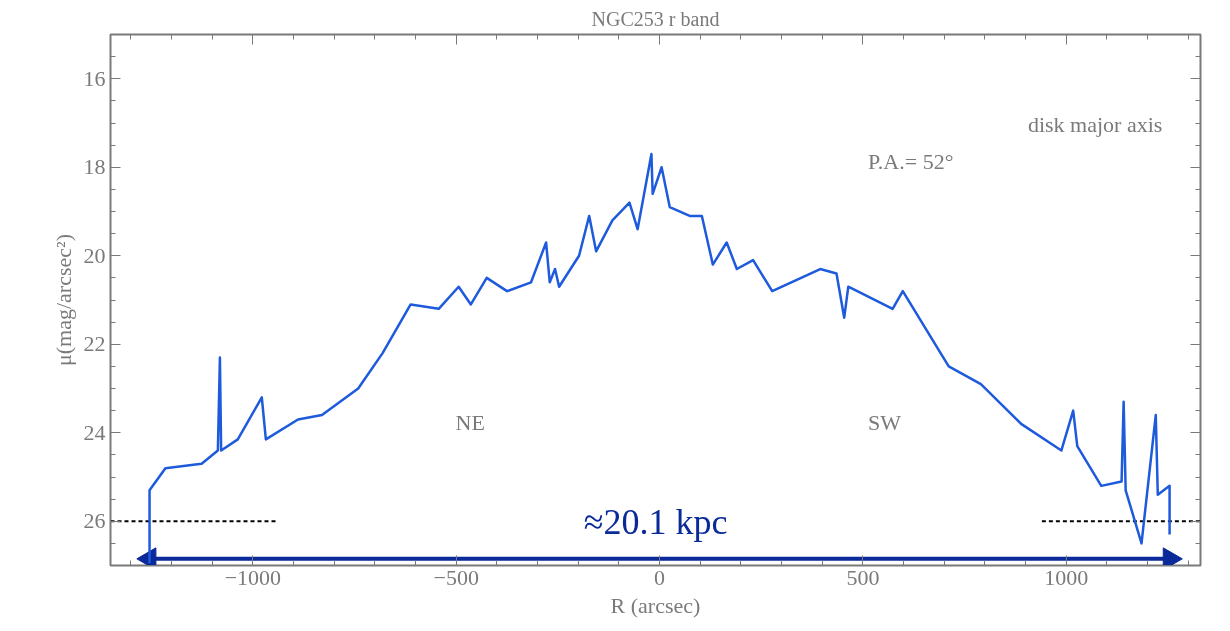  I want to click on annotation: SW, so click(884, 422).